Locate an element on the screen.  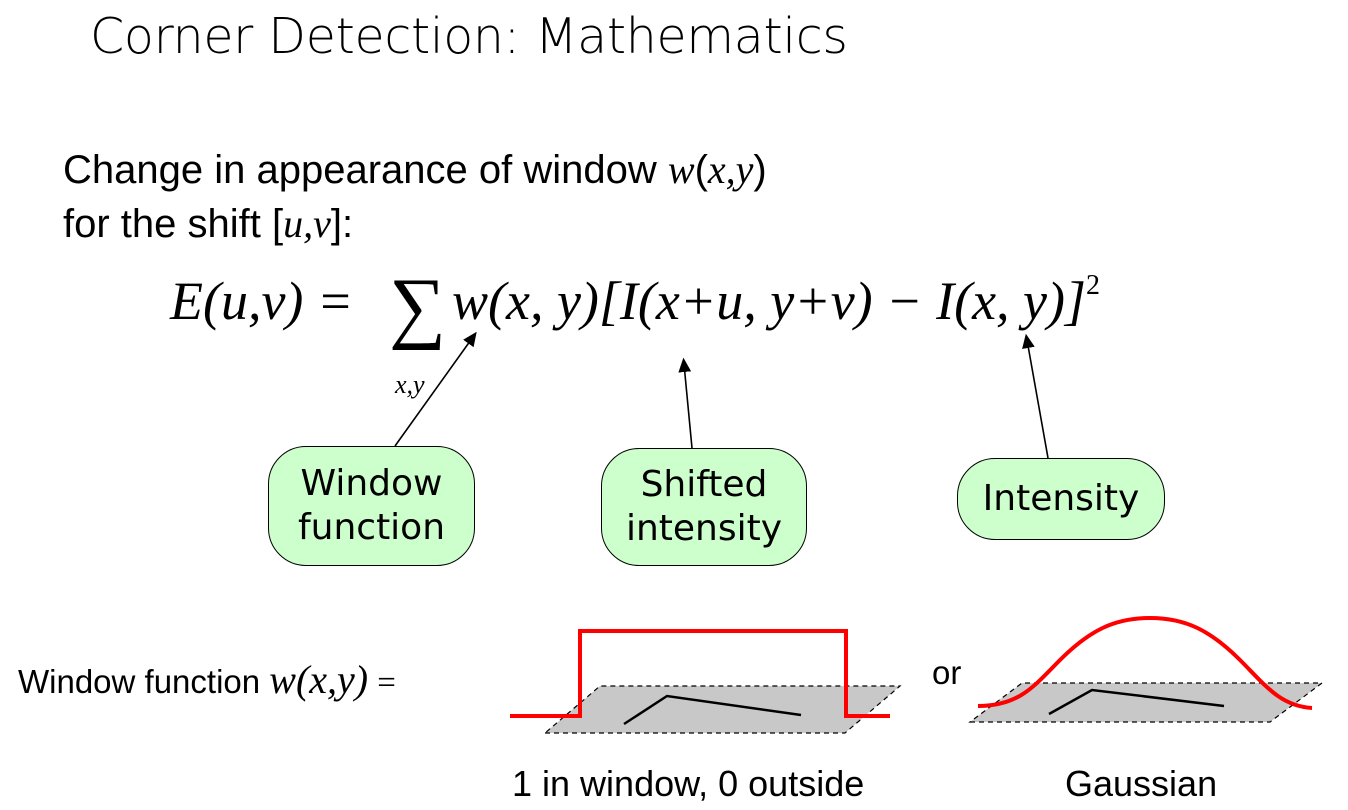
slide-title: Corner Detection: Mathematics is located at coordinates (469, 36).